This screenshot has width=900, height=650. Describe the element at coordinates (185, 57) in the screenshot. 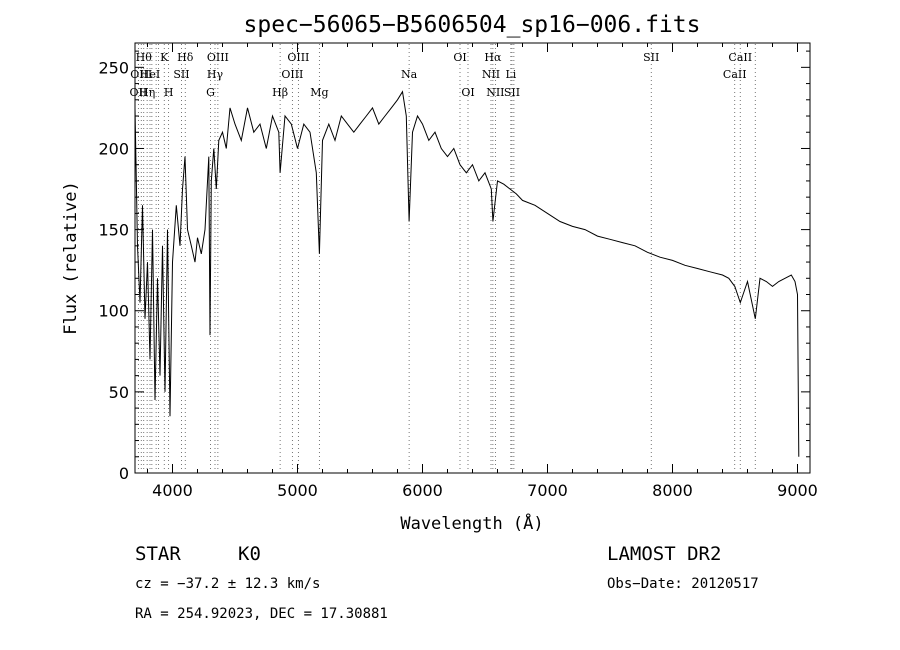

I see `line-marker-label: Hδ` at that location.